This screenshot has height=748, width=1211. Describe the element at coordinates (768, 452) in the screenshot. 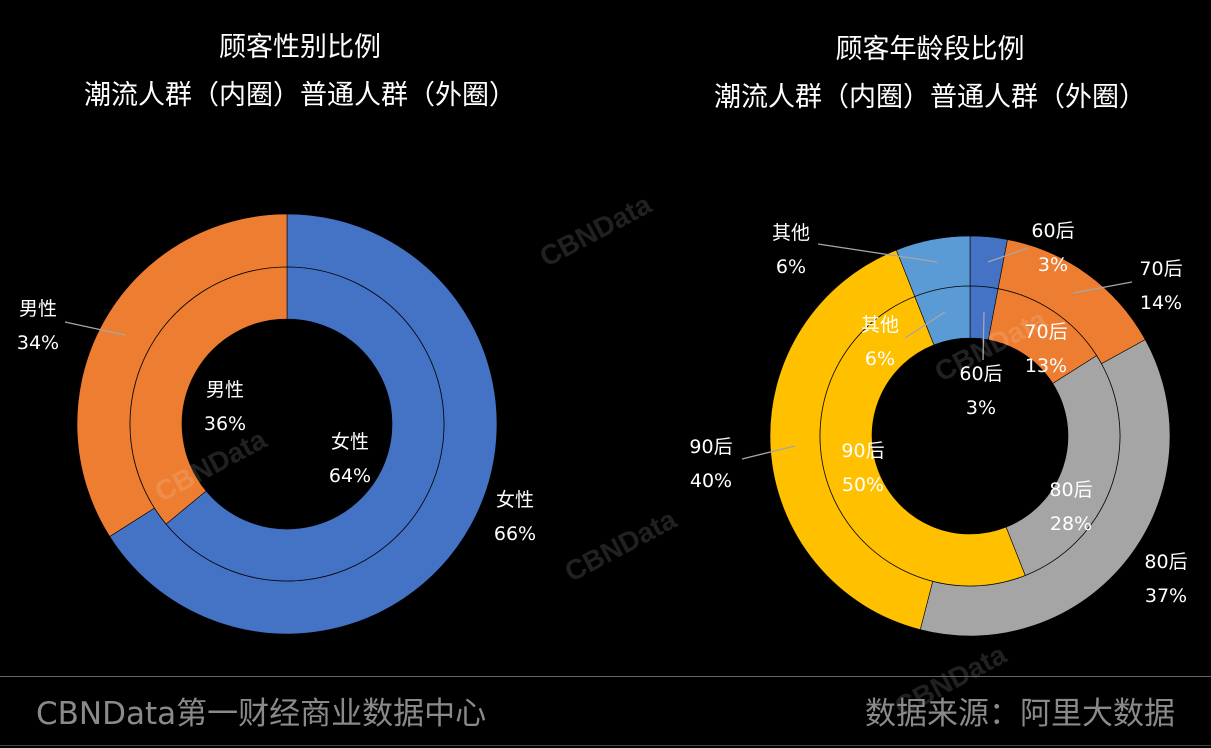

I see `outer-90s-leader-line` at that location.